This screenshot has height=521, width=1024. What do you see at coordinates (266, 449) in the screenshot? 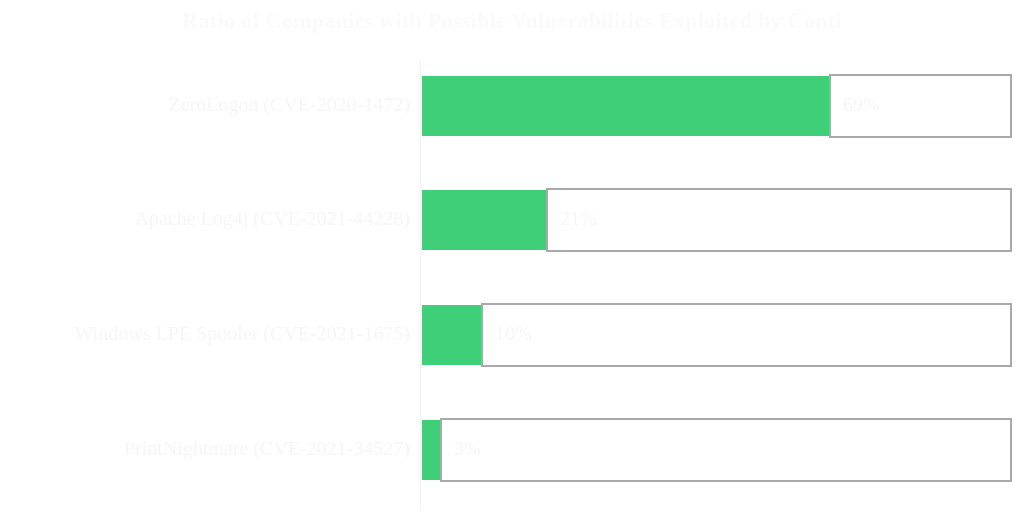
I see `category-label: PrintNightmare (CVE-2021-34527)` at bounding box center [266, 449].